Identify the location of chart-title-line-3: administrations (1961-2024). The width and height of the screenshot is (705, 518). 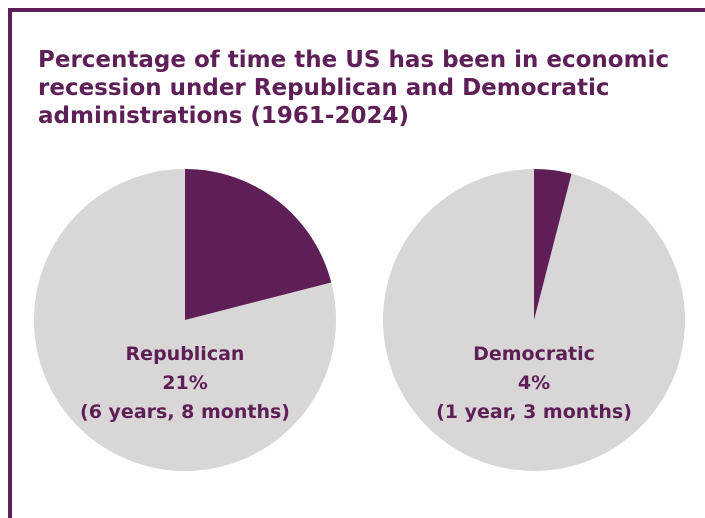
(223, 116).